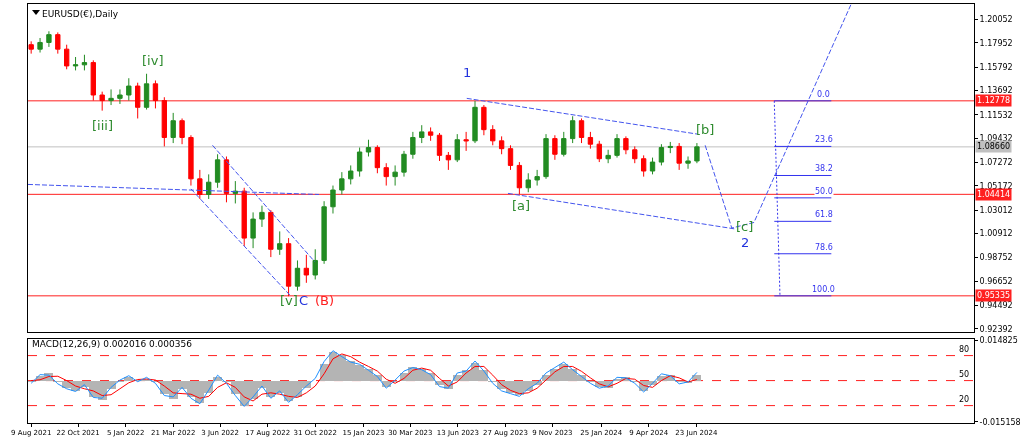  I want to click on annotation: 78.6, so click(824, 247).